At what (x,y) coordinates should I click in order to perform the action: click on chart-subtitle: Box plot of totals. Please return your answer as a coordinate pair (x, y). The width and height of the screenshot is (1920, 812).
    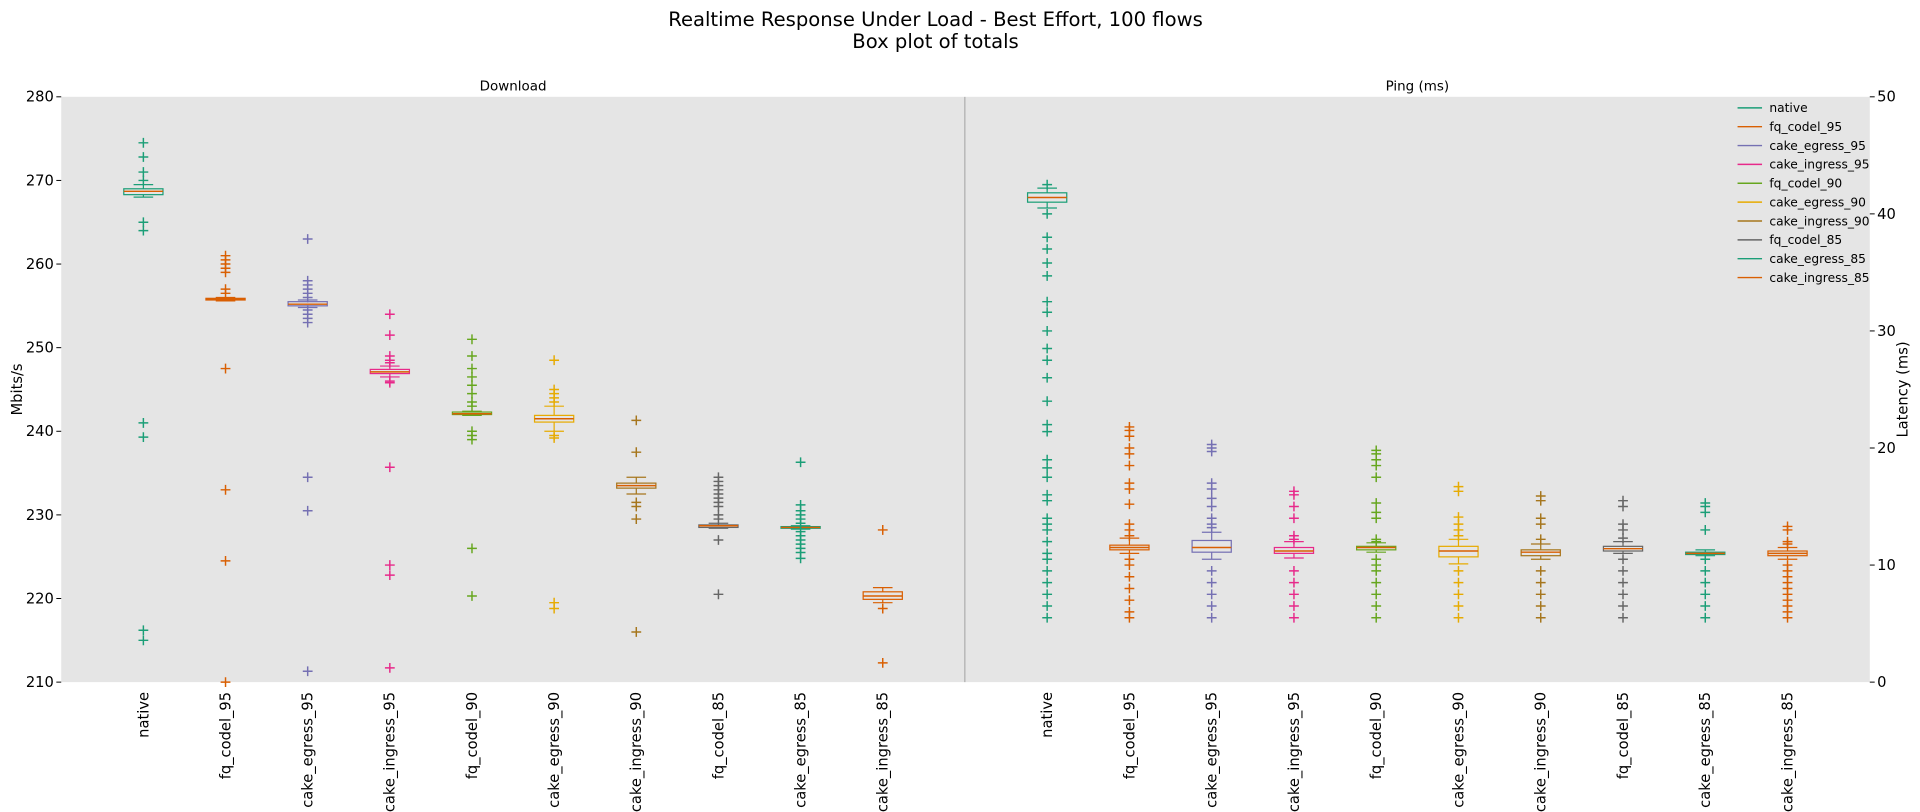
    Looking at the image, I should click on (935, 41).